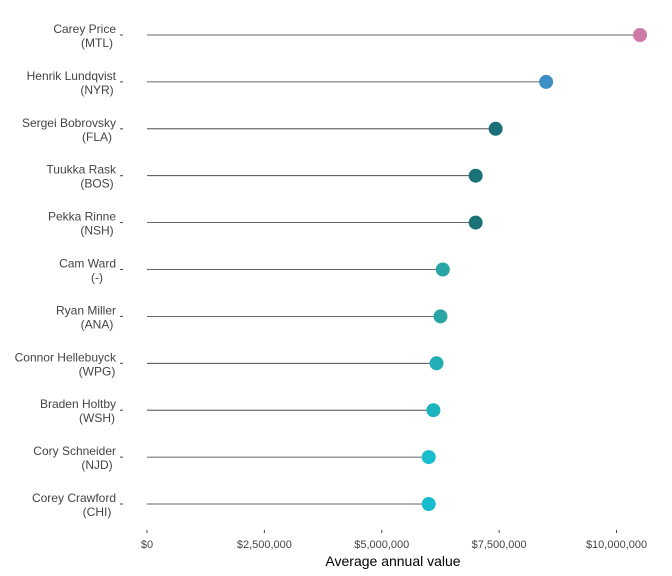 The image size is (672, 576). I want to click on player-name: Cam Ward, so click(87, 264).